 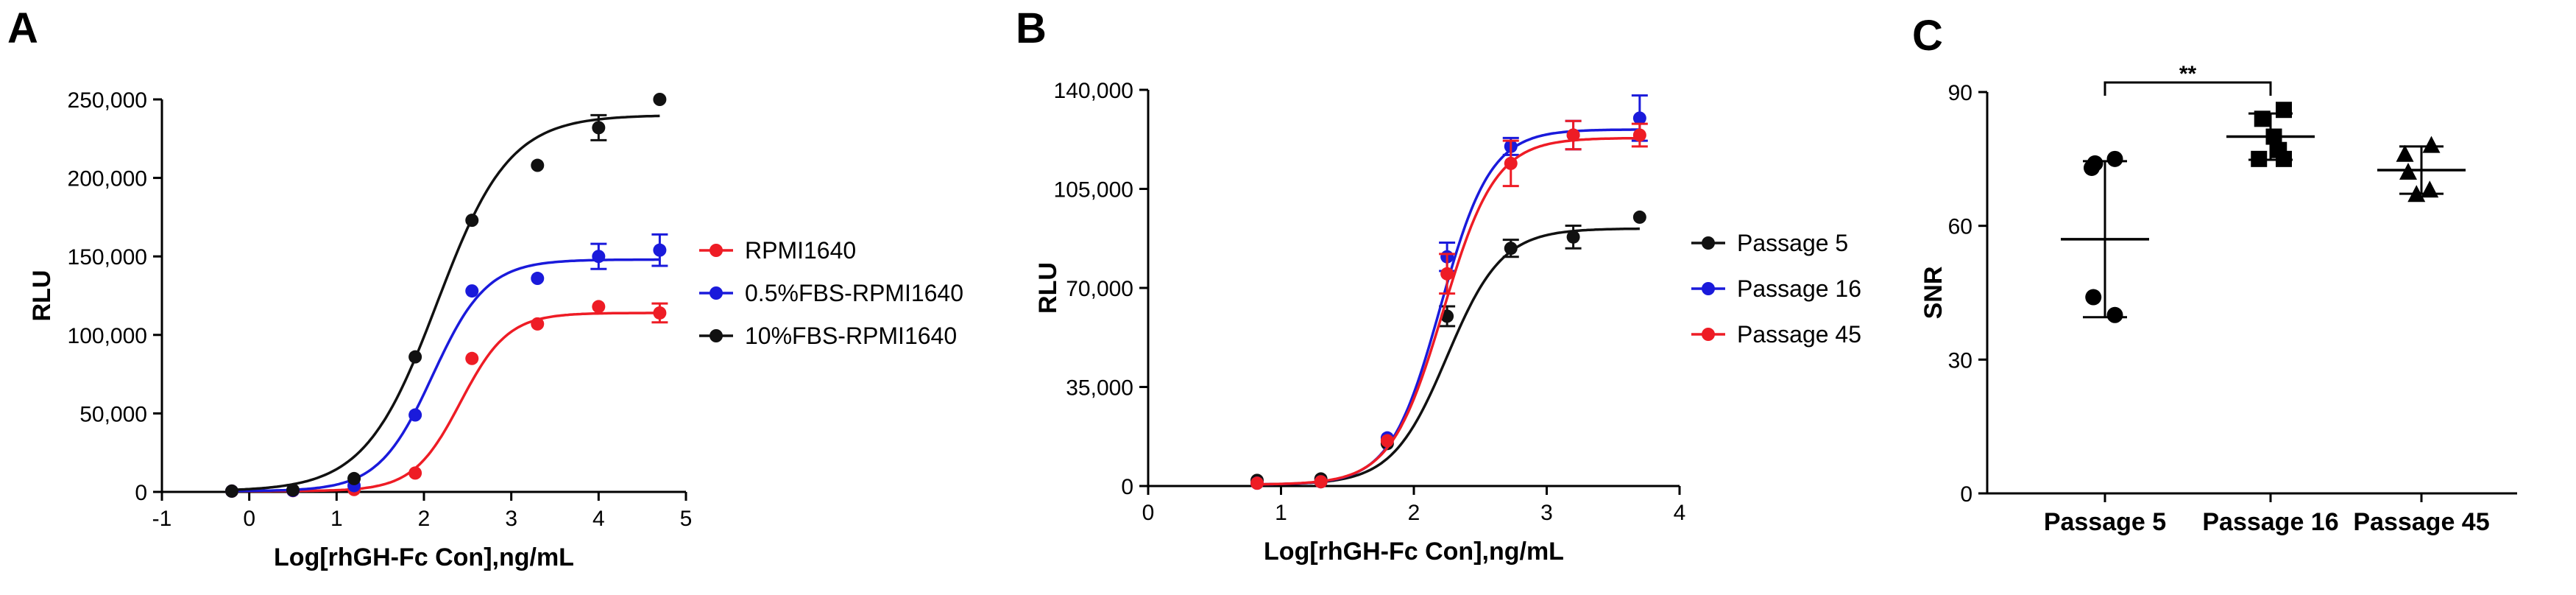 What do you see at coordinates (107, 257) in the screenshot?
I see `y-tick-label: 150,000` at bounding box center [107, 257].